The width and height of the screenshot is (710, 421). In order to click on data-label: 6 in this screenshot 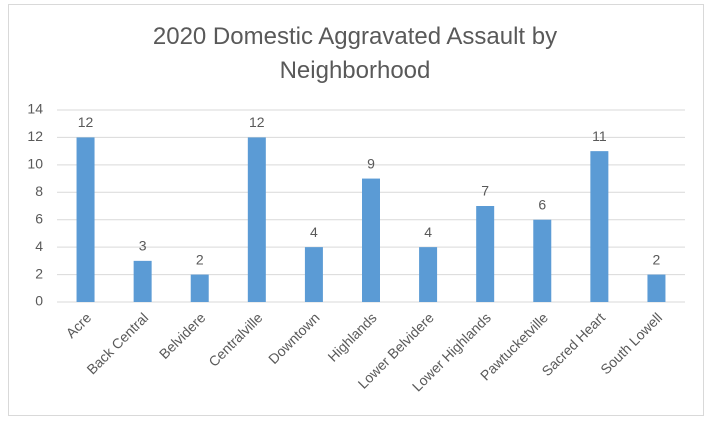, I will do `click(542, 204)`.